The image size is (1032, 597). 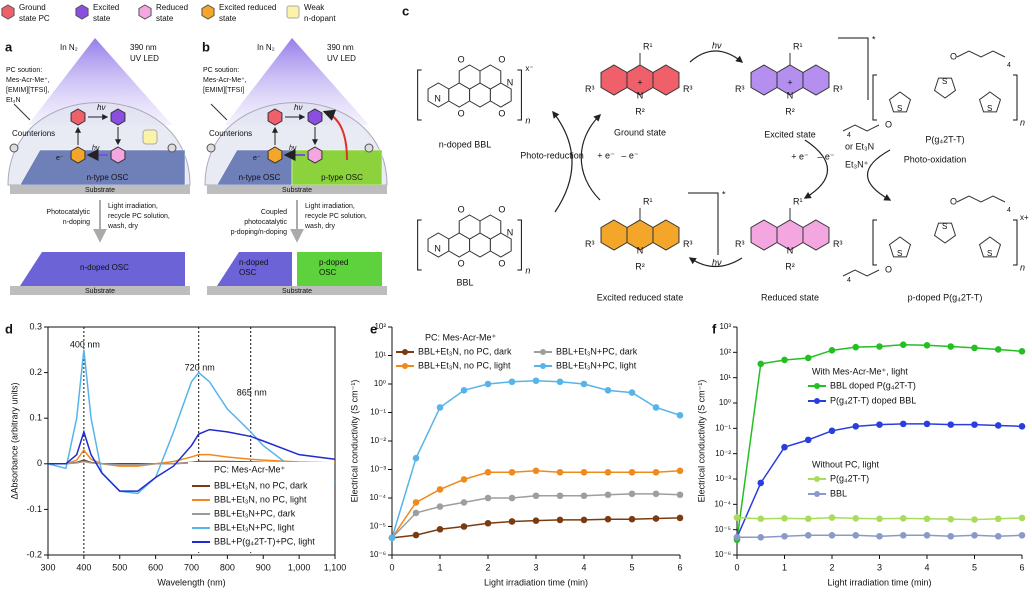 I want to click on y-tick-label: 10⁻², so click(x=723, y=453).